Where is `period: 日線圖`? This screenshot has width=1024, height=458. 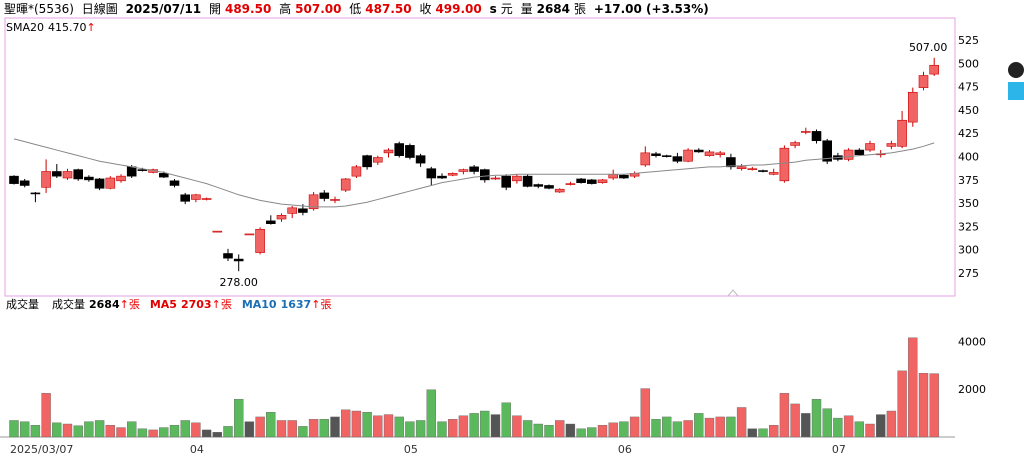 period: 日線圖 is located at coordinates (99, 9).